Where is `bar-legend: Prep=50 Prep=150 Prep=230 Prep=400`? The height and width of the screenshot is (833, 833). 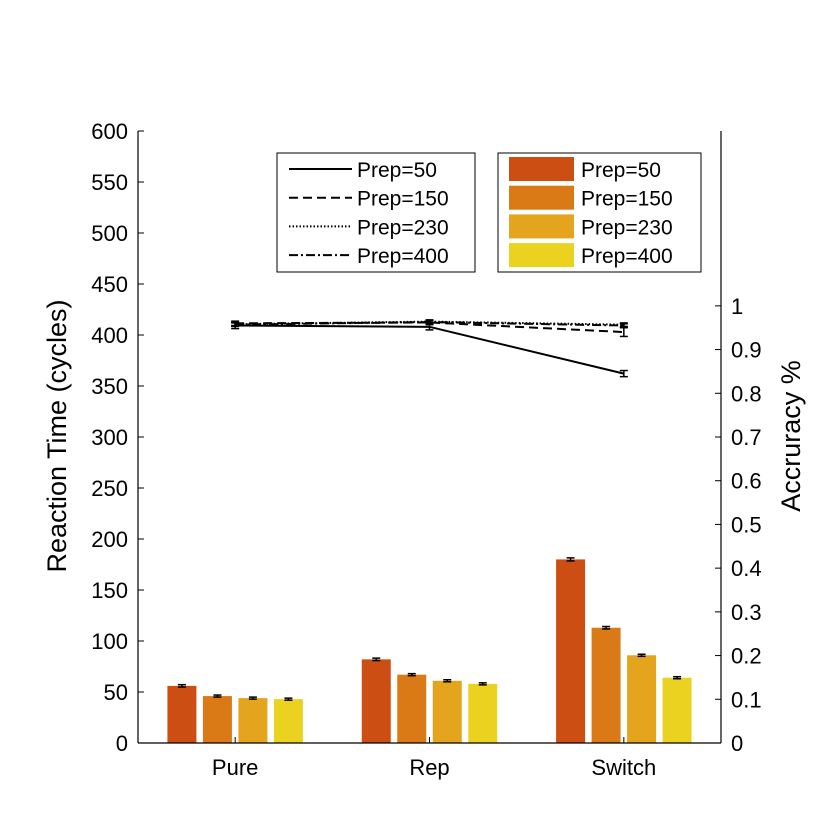
bar-legend: Prep=50 Prep=150 Prep=230 Prep=400 is located at coordinates (599, 212).